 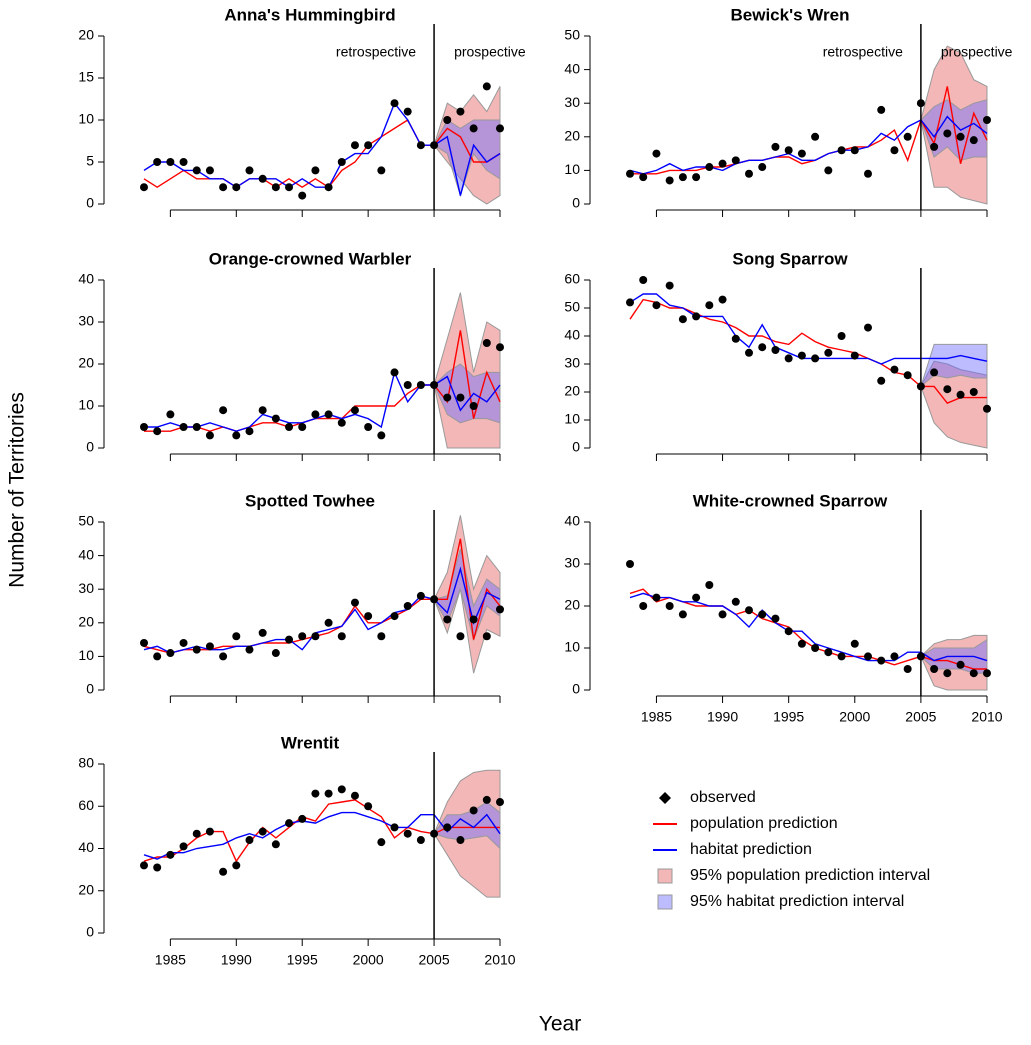 I want to click on x-tick-label: 2010, so click(x=499, y=960).